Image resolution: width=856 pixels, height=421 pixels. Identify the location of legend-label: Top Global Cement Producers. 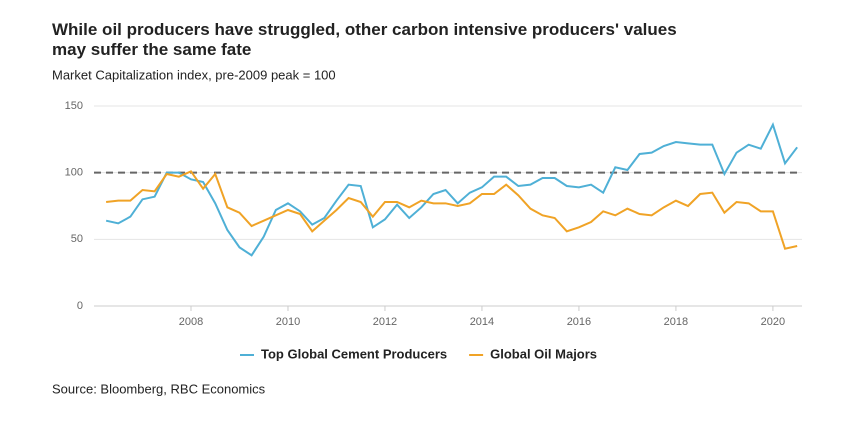
(354, 353).